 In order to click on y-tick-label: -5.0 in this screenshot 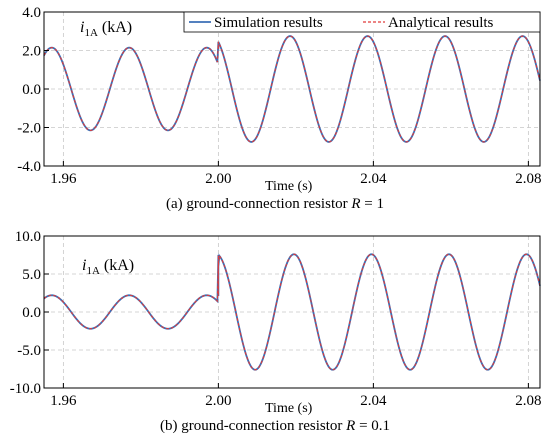, I will do `click(29, 351)`.